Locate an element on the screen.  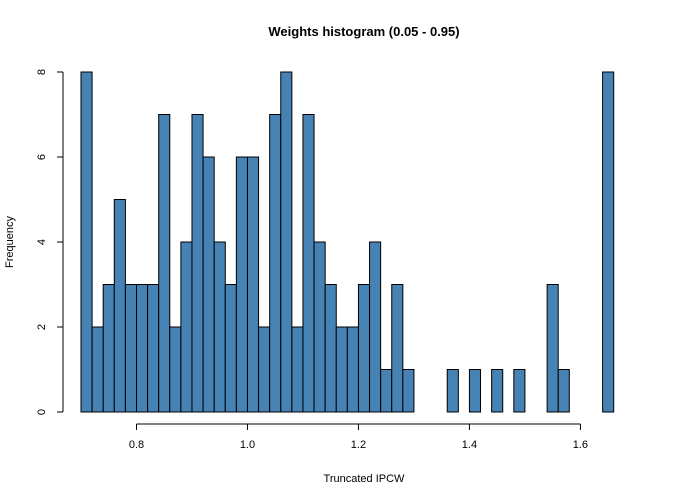
x-tick-label: 0.8 is located at coordinates (136, 445).